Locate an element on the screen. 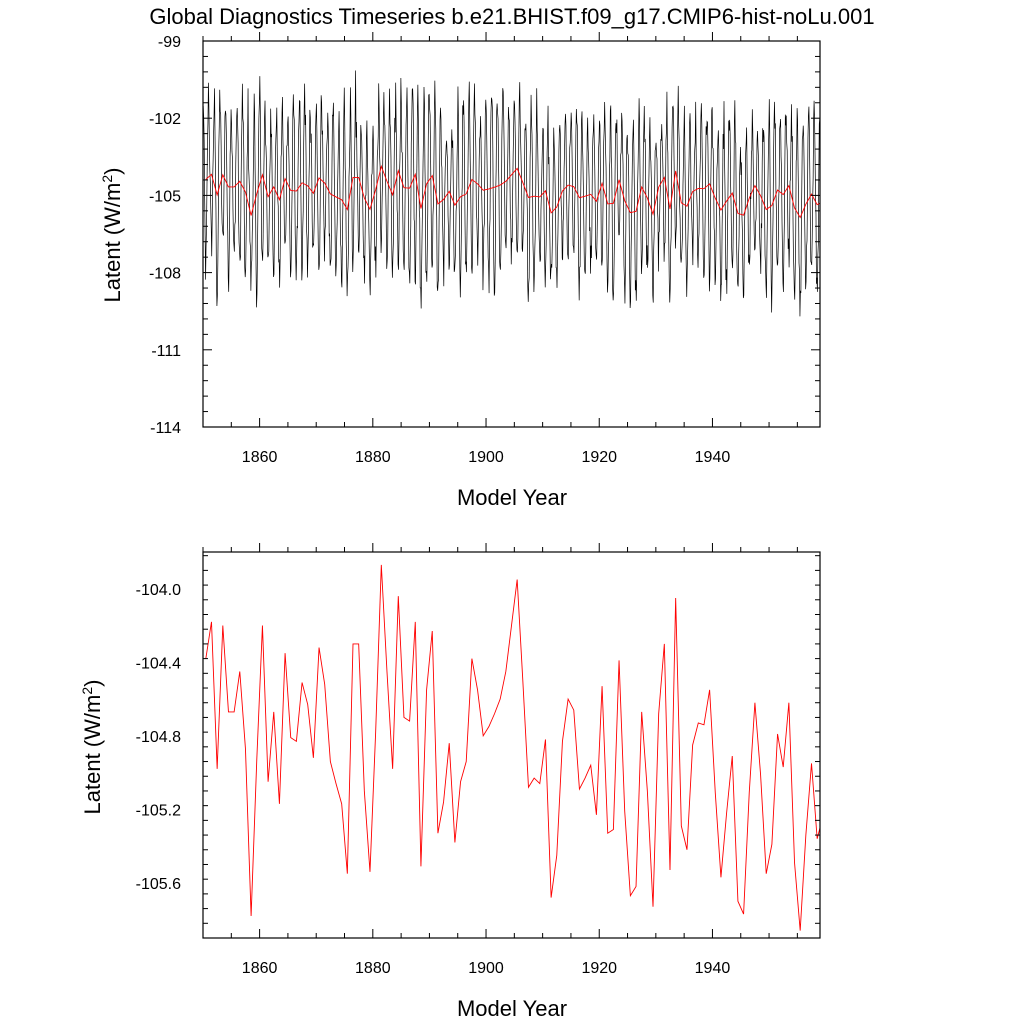 Image resolution: width=1024 pixels, height=1024 pixels. top-y-tick-label: -111 is located at coordinates (166, 351).